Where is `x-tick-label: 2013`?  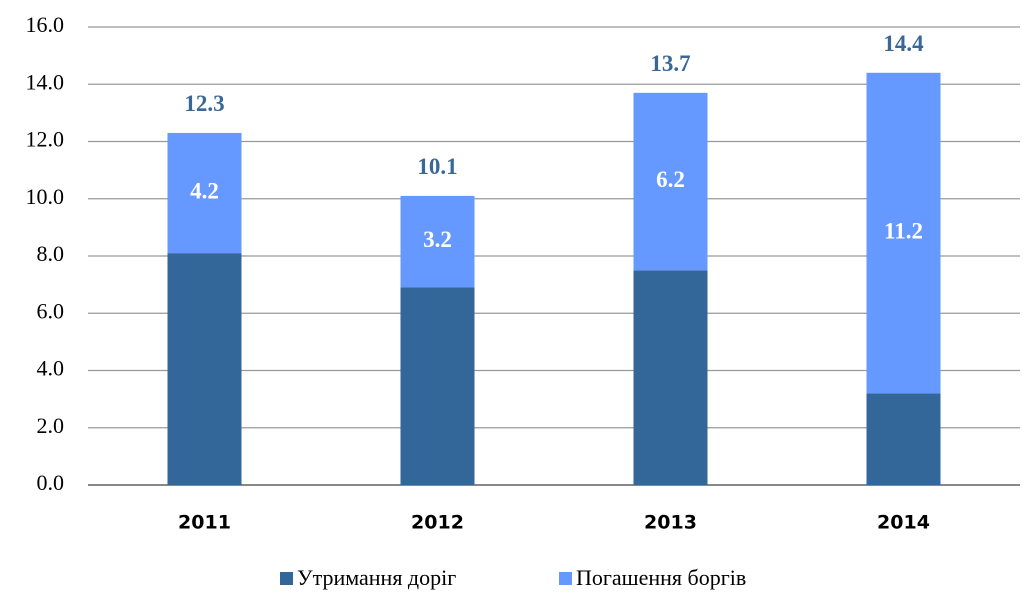 x-tick-label: 2013 is located at coordinates (670, 523).